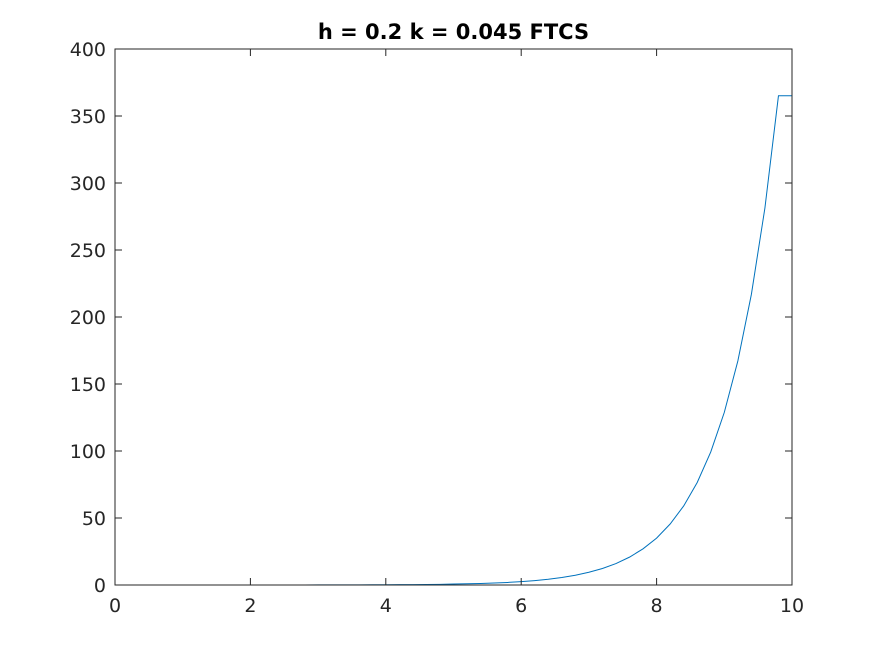 This screenshot has width=875, height=656. I want to click on y-tick-label: 300, so click(88, 184).